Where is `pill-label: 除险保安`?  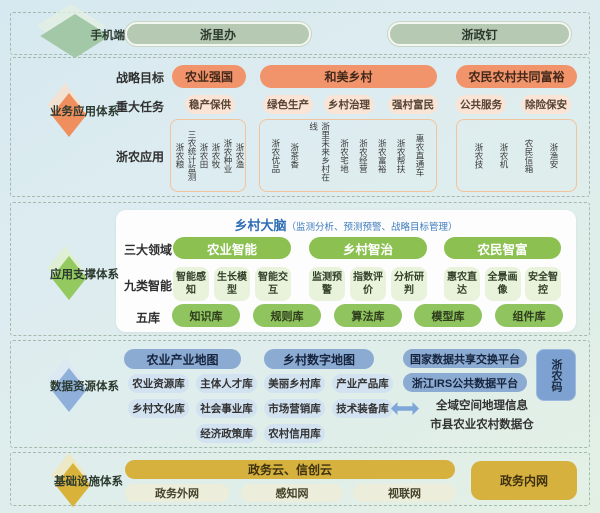
pill-label: 除险保安 is located at coordinates (546, 105).